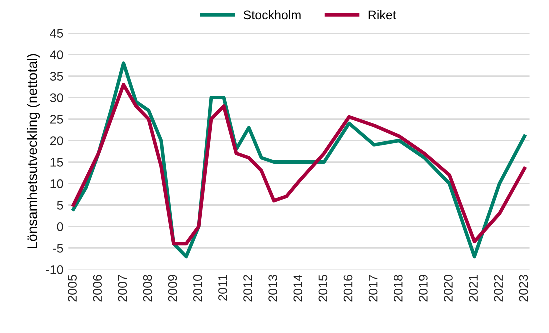 The image size is (549, 333). What do you see at coordinates (97, 288) in the screenshot?
I see `x-tick-label: 2006` at bounding box center [97, 288].